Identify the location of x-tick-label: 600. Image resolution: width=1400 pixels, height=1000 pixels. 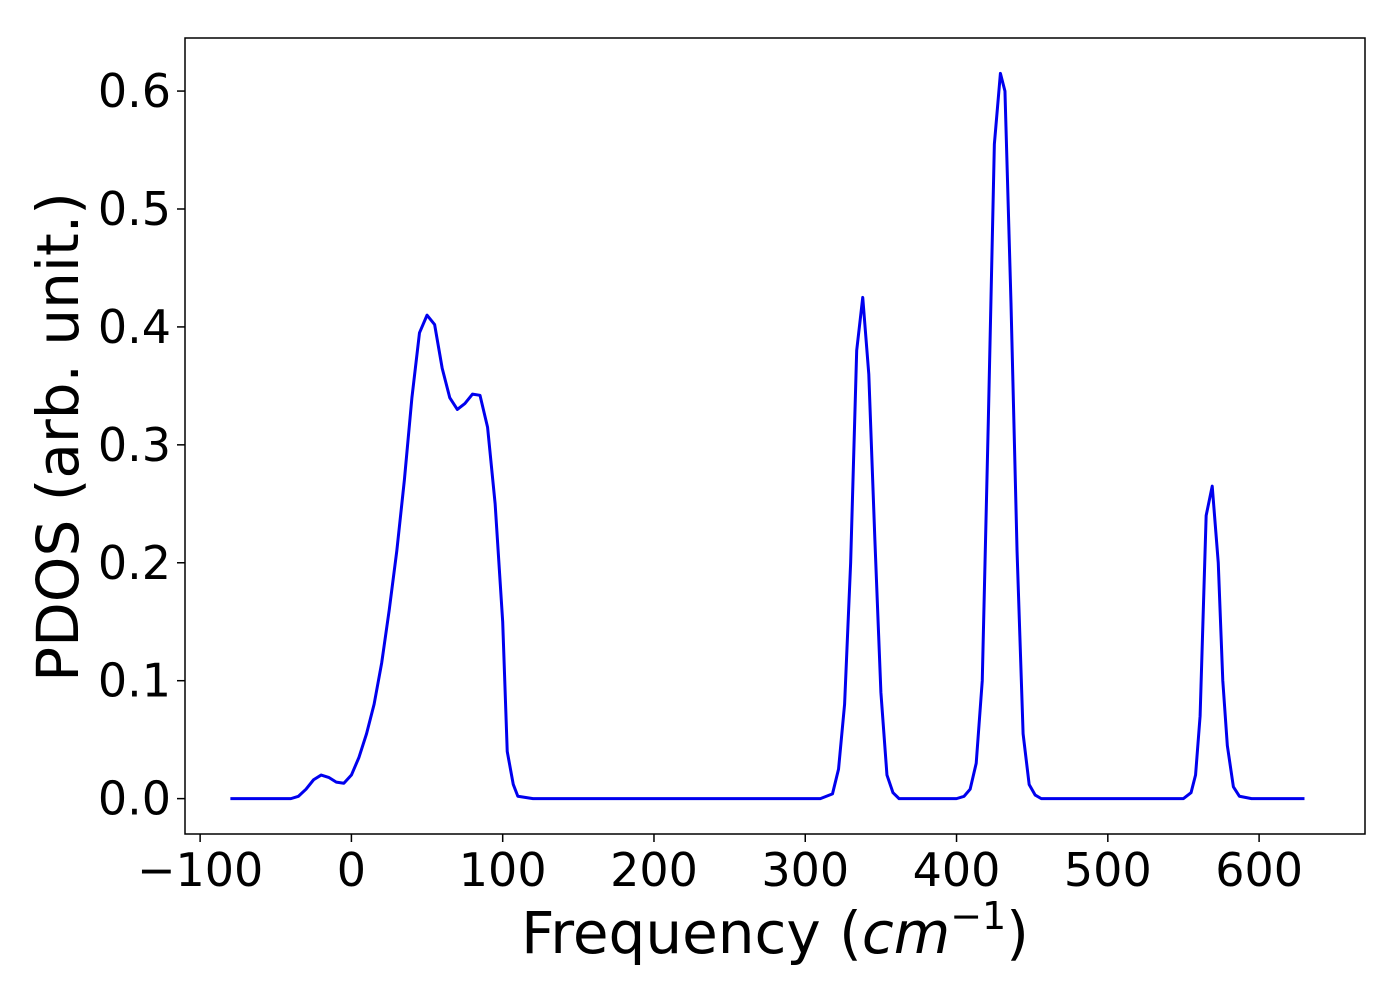
(1259, 870).